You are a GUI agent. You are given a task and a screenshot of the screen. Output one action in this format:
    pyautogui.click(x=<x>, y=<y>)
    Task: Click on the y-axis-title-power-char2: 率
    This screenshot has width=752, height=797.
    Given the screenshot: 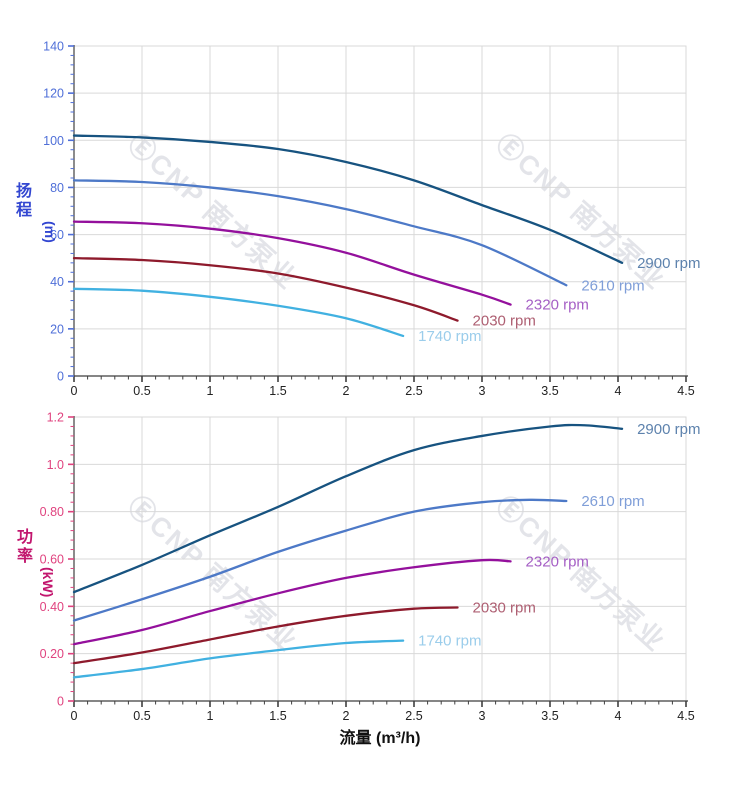 What is the action you would take?
    pyautogui.click(x=24, y=556)
    